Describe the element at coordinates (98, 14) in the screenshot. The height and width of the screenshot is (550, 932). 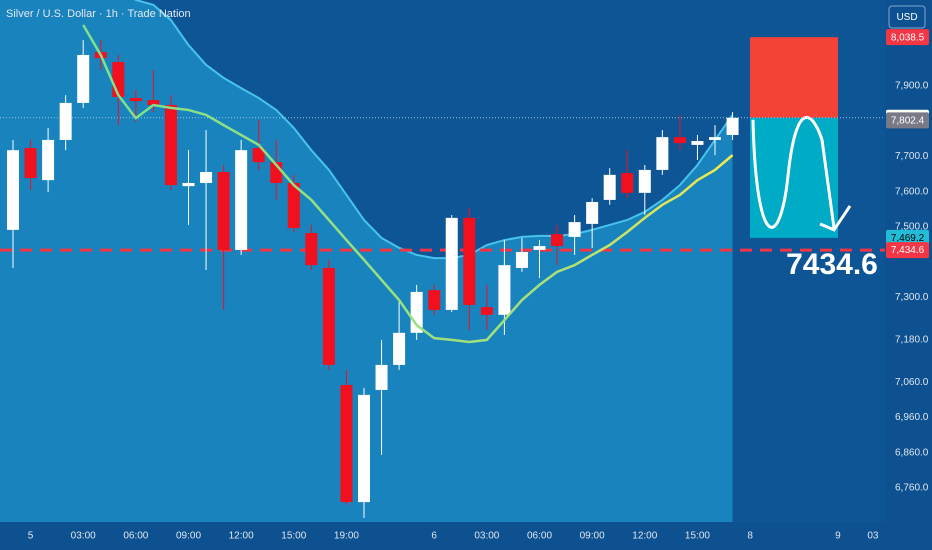
I see `chart-title: Silver / U.S. Dollar · 1h · Trade Nation` at that location.